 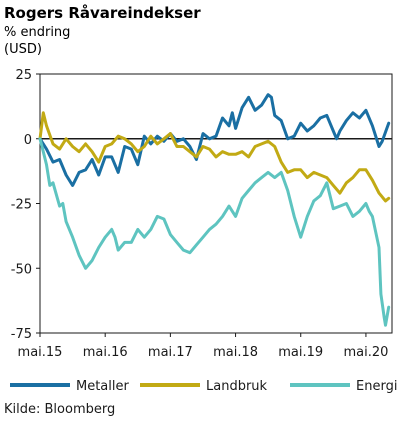 I want to click on legend-label-landbruk: Landbruk, so click(x=237, y=386).